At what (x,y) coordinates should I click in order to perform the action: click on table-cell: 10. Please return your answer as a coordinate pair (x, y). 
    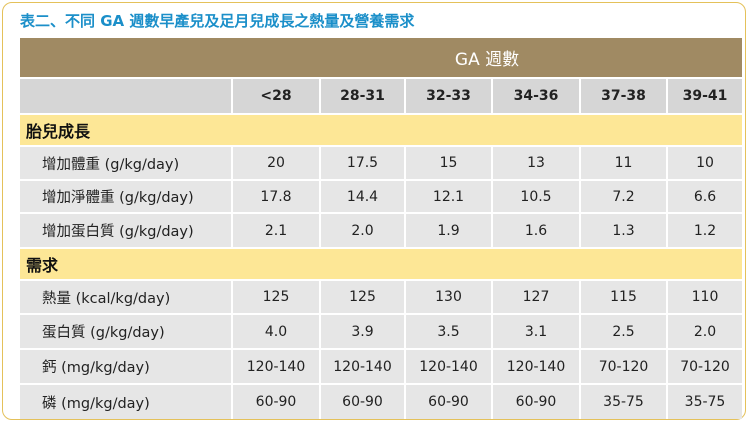
    Looking at the image, I should click on (704, 162).